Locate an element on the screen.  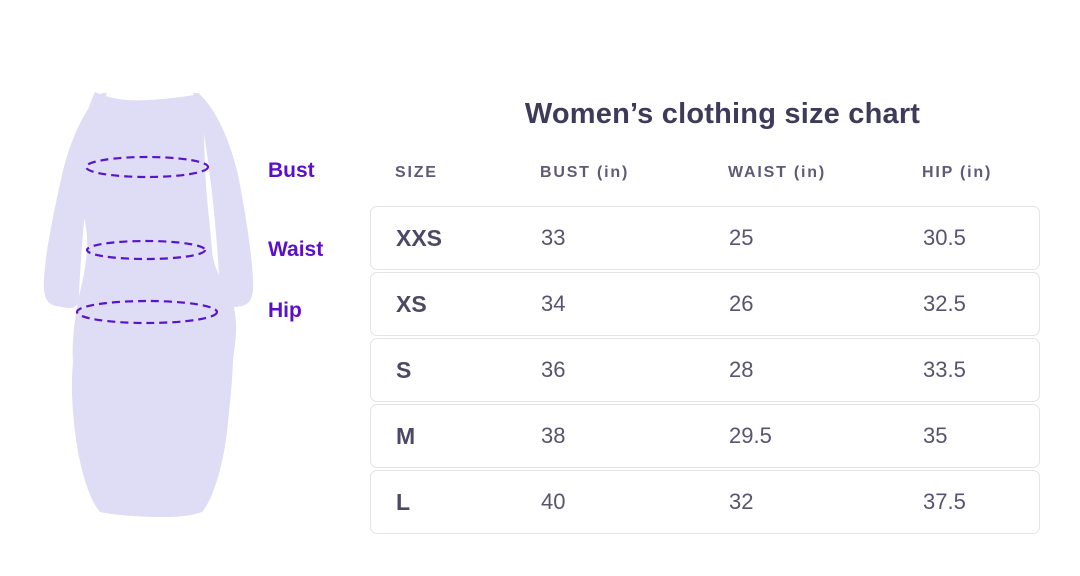
dress-right-sleeve-shape is located at coordinates (223, 201).